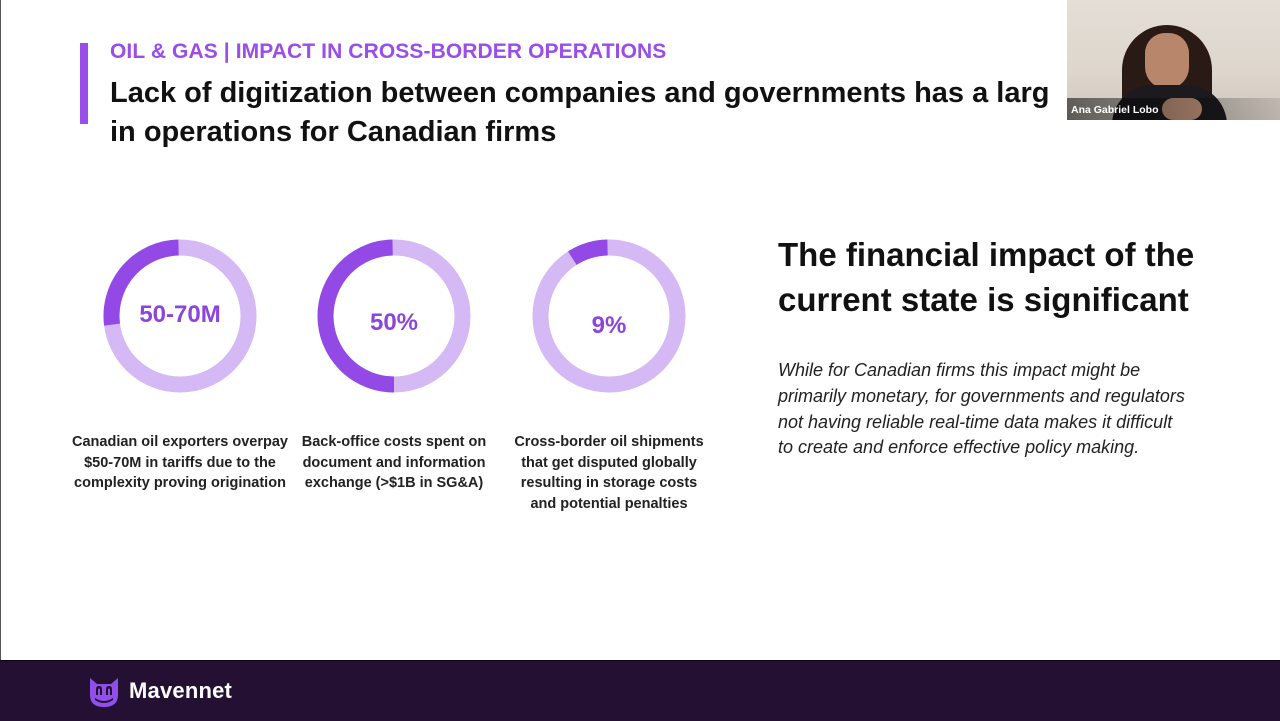  I want to click on participant-name: Ana Gabriel Lobo, so click(1115, 110).